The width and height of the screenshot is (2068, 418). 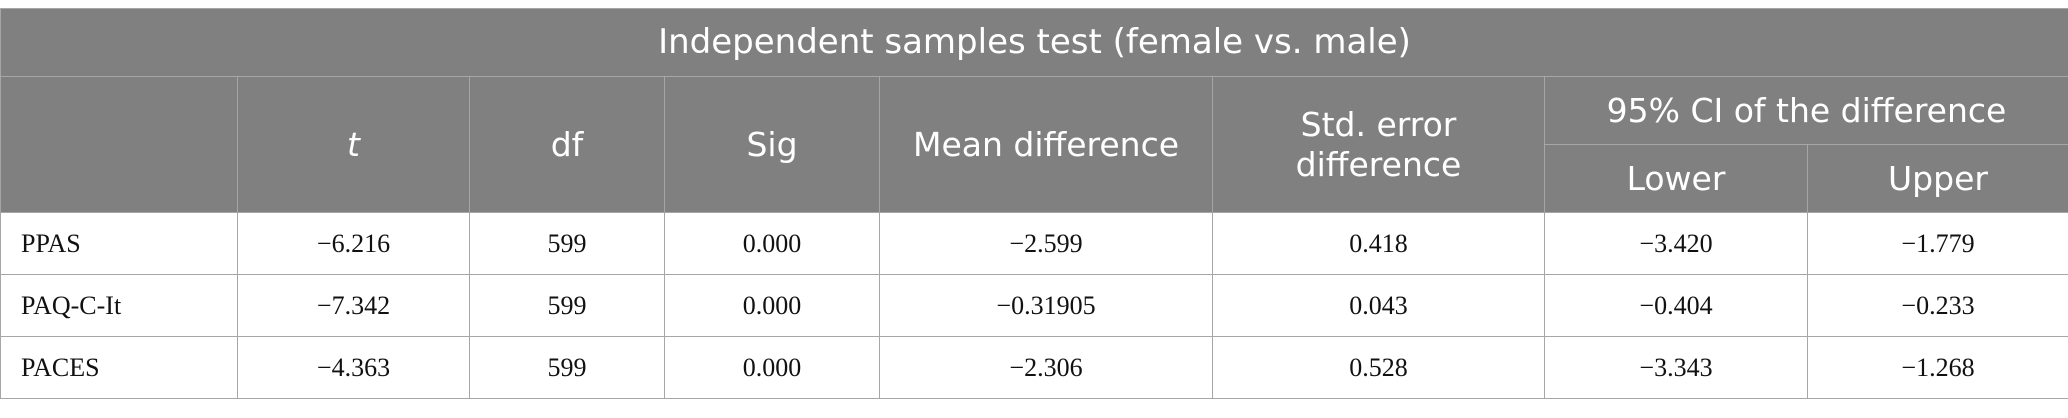 I want to click on cell-upper: −1.779, so click(x=1937, y=243).